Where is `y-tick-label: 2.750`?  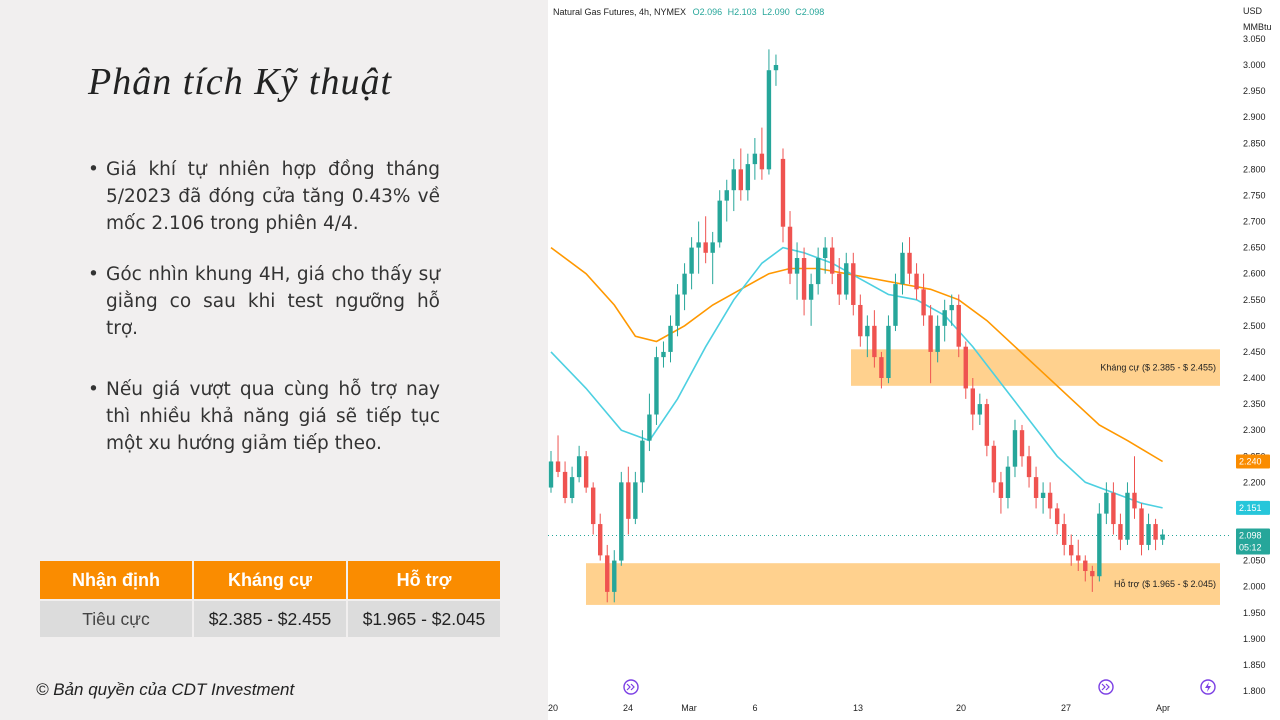 y-tick-label: 2.750 is located at coordinates (1254, 195).